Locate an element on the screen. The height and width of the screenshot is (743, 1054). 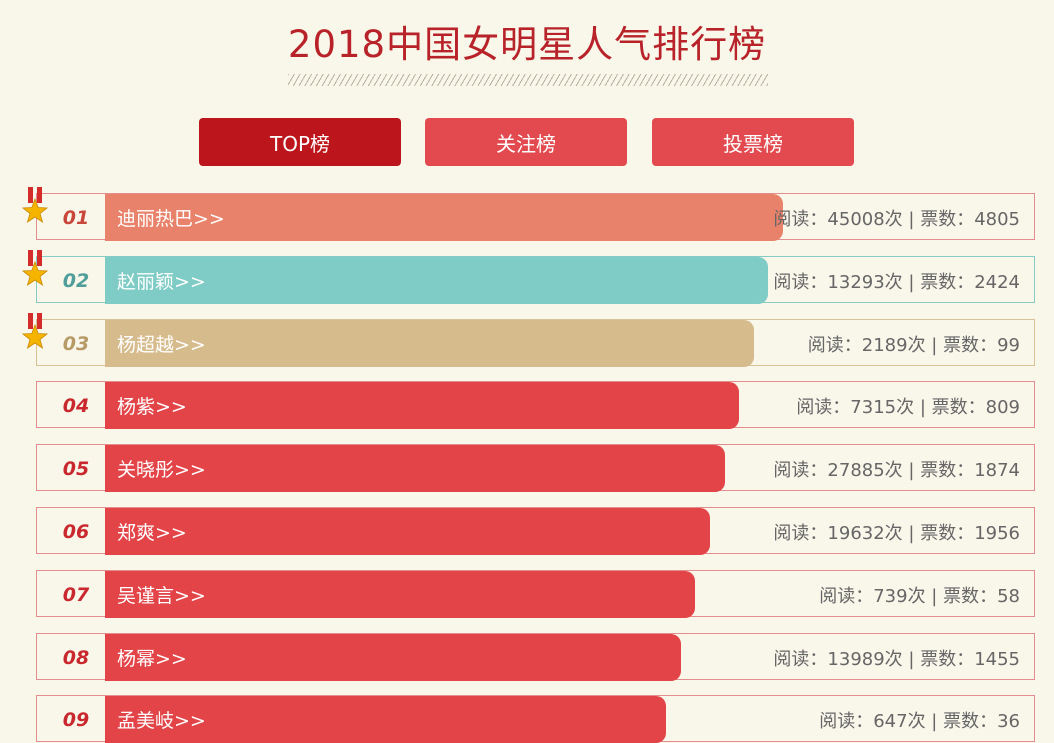
rank-number: 07 is located at coordinates (76, 594).